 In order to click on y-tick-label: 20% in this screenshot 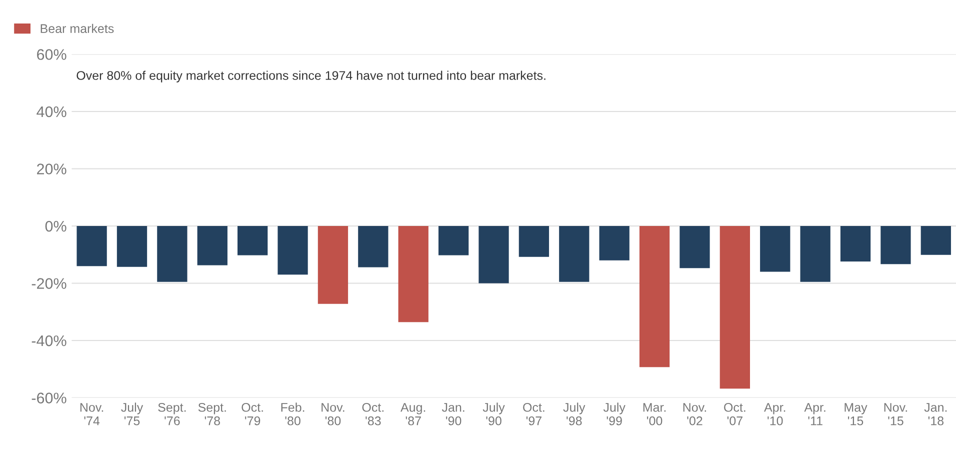, I will do `click(51, 169)`.